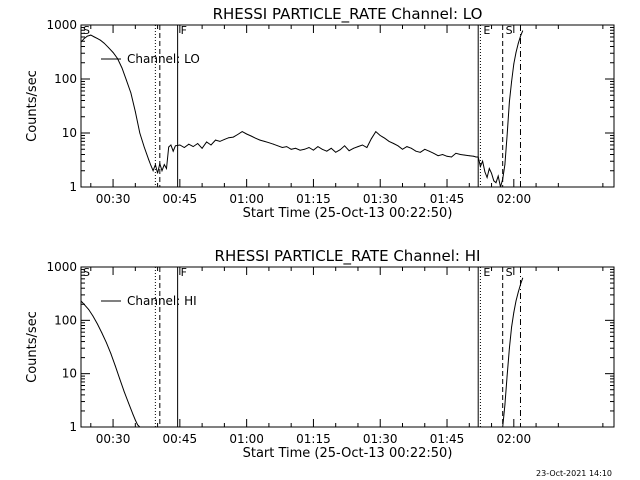  What do you see at coordinates (180, 439) in the screenshot?
I see `x-tick-label: 00:45` at bounding box center [180, 439].